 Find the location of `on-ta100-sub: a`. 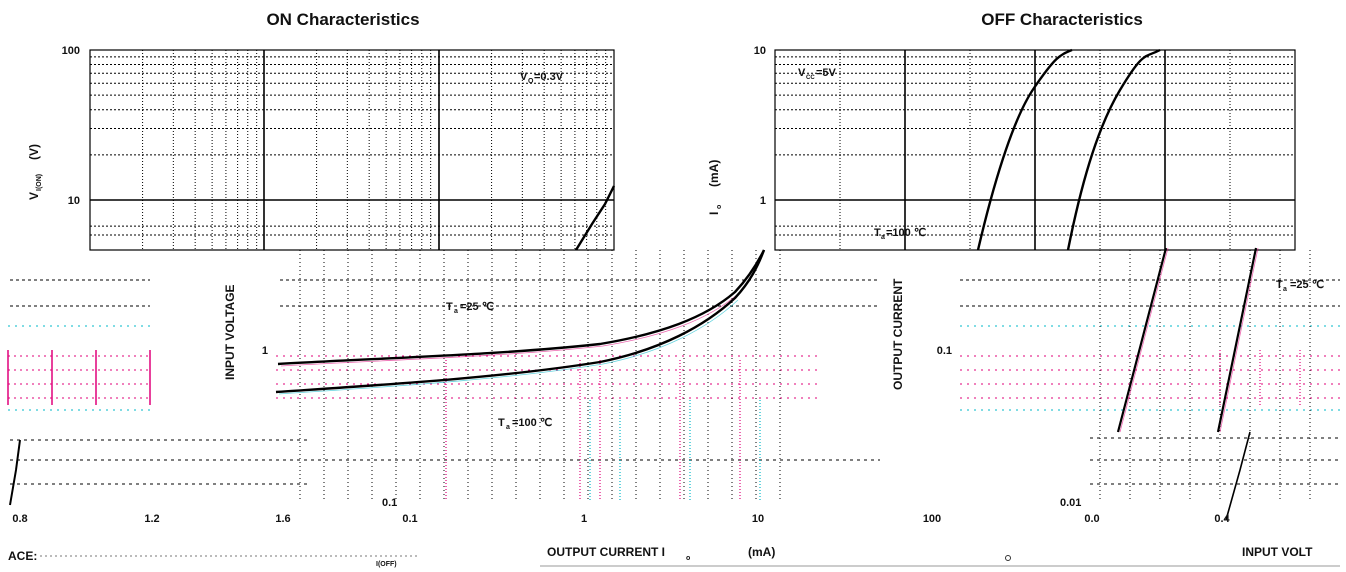

on-ta100-sub: a is located at coordinates (508, 427).